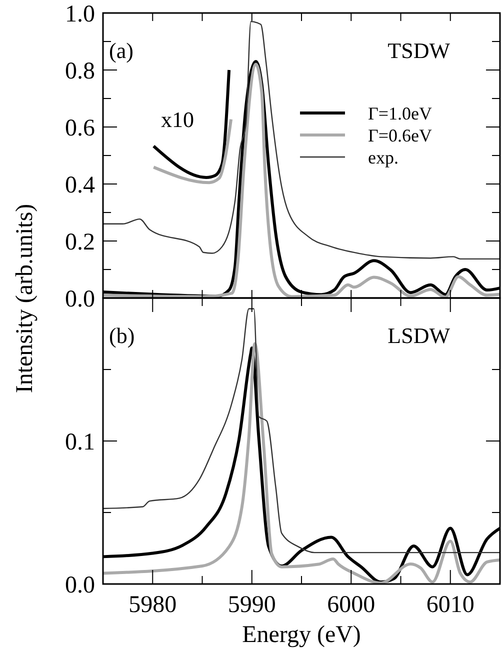 The width and height of the screenshot is (502, 665). Describe the element at coordinates (419, 50) in the screenshot. I see `annotation: TSDW` at that location.